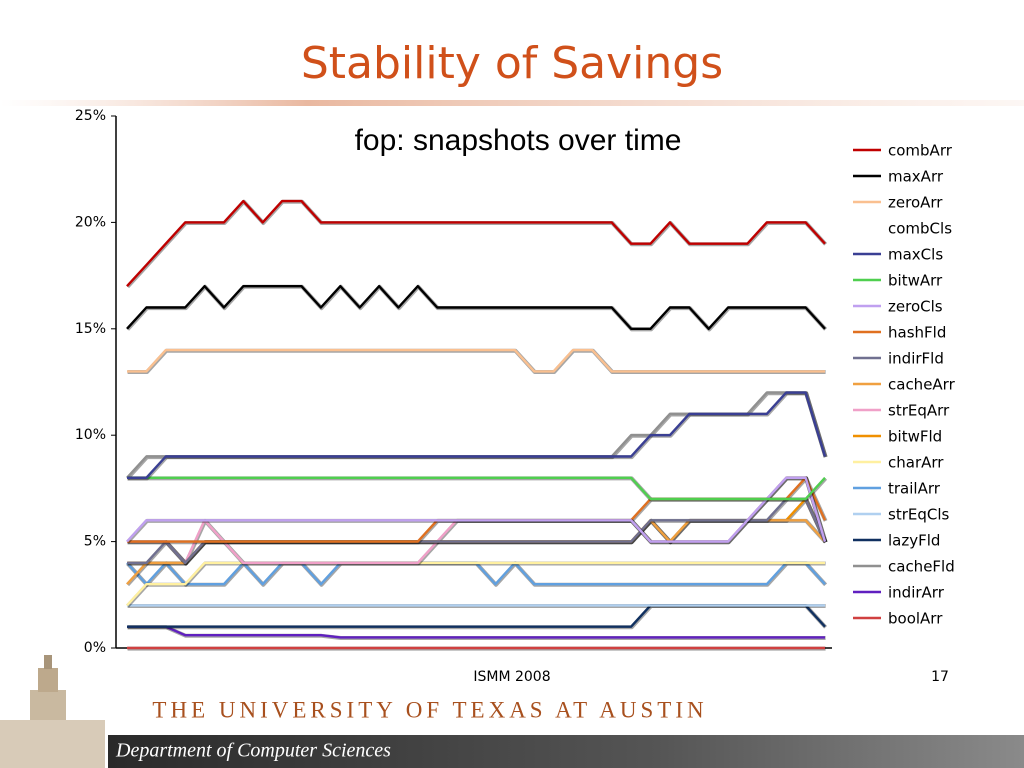 The width and height of the screenshot is (1024, 768). What do you see at coordinates (917, 333) in the screenshot?
I see `legend-label: hashFld` at bounding box center [917, 333].